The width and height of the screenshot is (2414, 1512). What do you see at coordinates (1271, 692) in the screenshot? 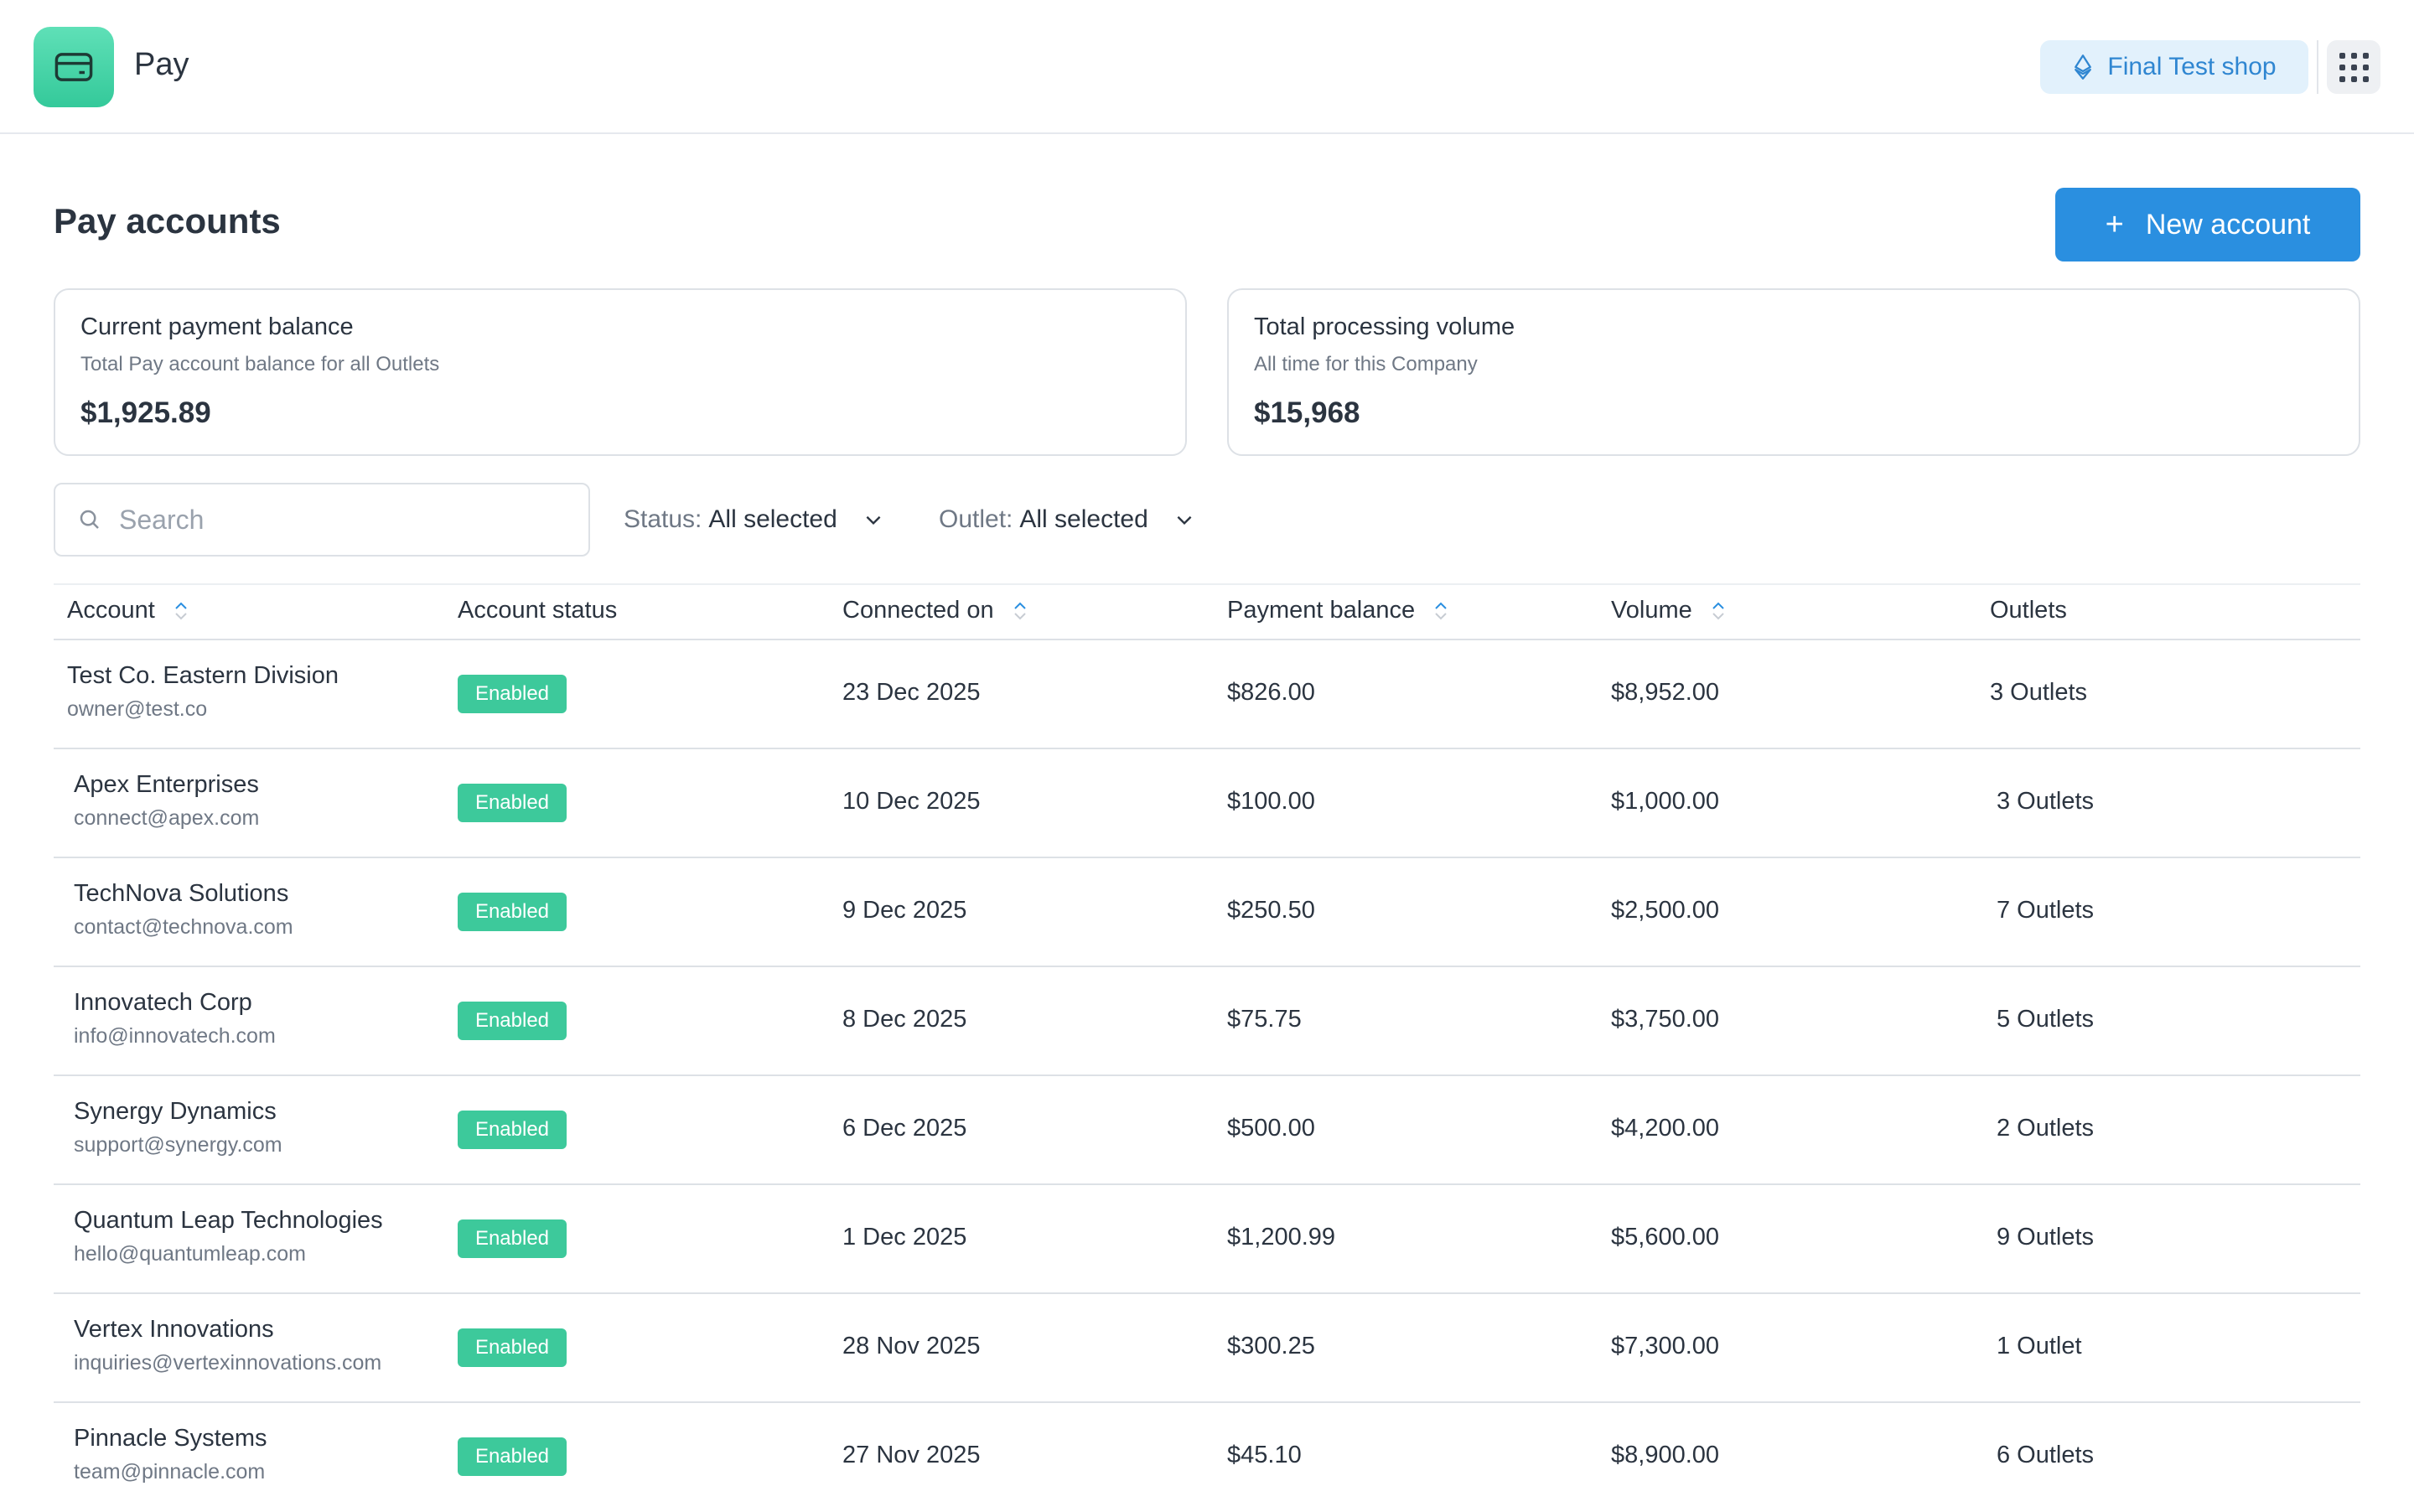
I see `payment-balance: $826.00` at bounding box center [1271, 692].